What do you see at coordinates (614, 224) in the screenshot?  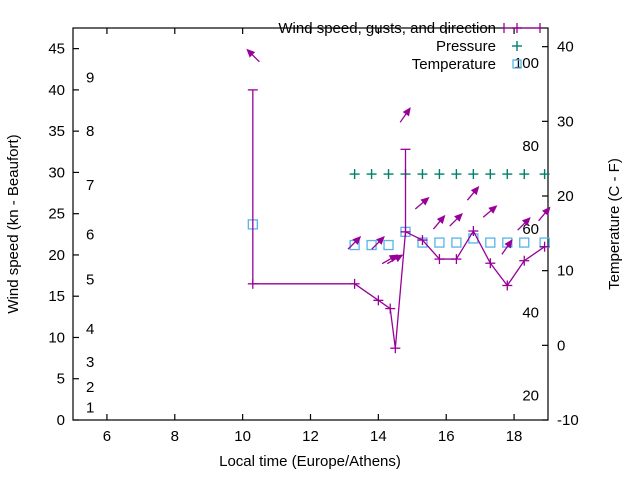 I see `y2-axis-title: Temperature (C - F)` at bounding box center [614, 224].